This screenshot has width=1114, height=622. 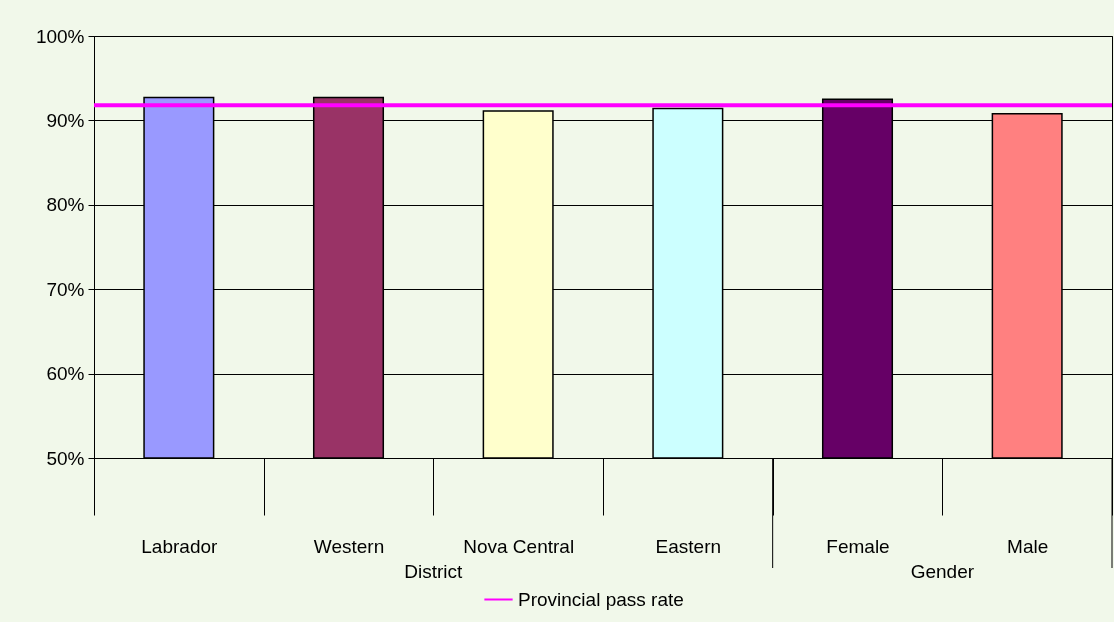 I want to click on y-tick-label: 60%, so click(x=65, y=374).